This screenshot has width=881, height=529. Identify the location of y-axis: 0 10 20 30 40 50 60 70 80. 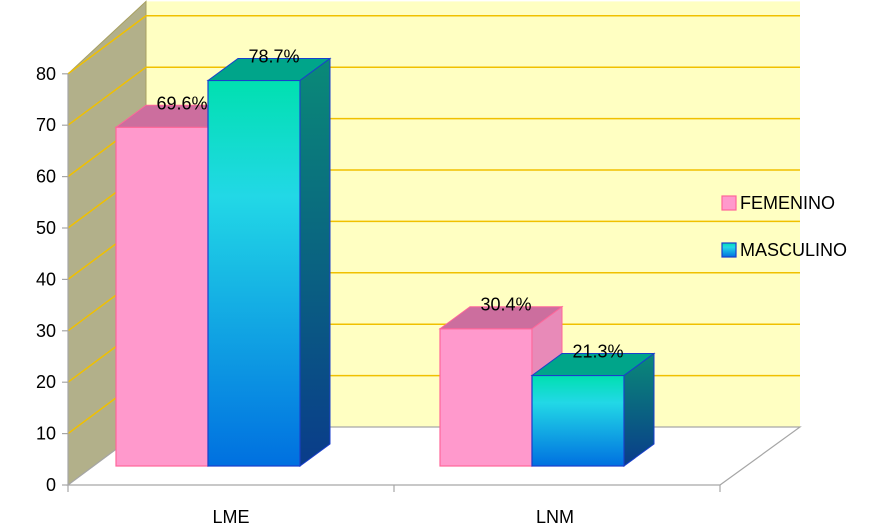
(52, 279).